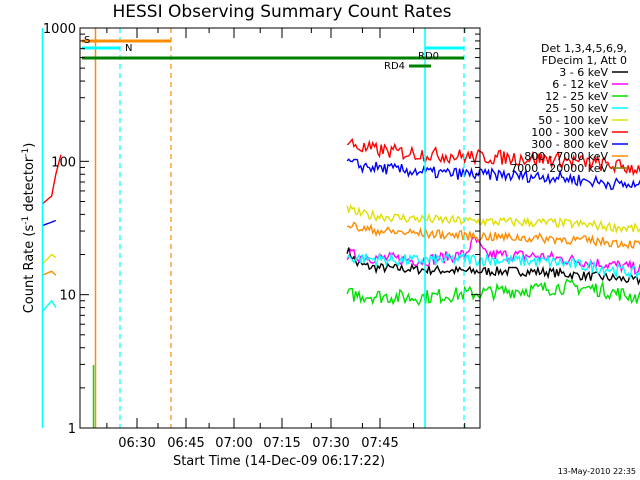 Image resolution: width=640 pixels, height=480 pixels. What do you see at coordinates (185, 443) in the screenshot?
I see `x-tick-label: 06:45` at bounding box center [185, 443].